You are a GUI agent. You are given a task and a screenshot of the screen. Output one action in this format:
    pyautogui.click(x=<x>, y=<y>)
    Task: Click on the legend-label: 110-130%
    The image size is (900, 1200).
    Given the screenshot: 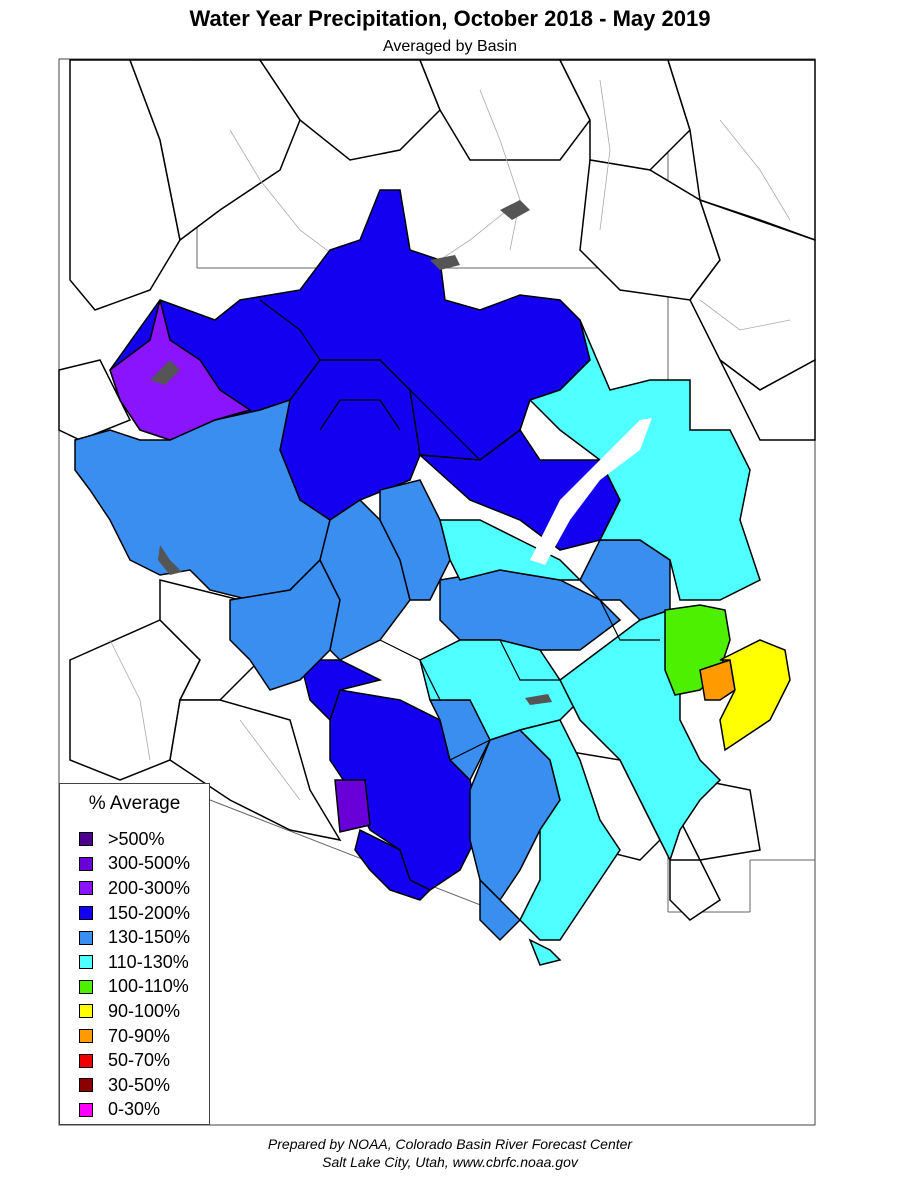 What is the action you would take?
    pyautogui.click(x=148, y=961)
    